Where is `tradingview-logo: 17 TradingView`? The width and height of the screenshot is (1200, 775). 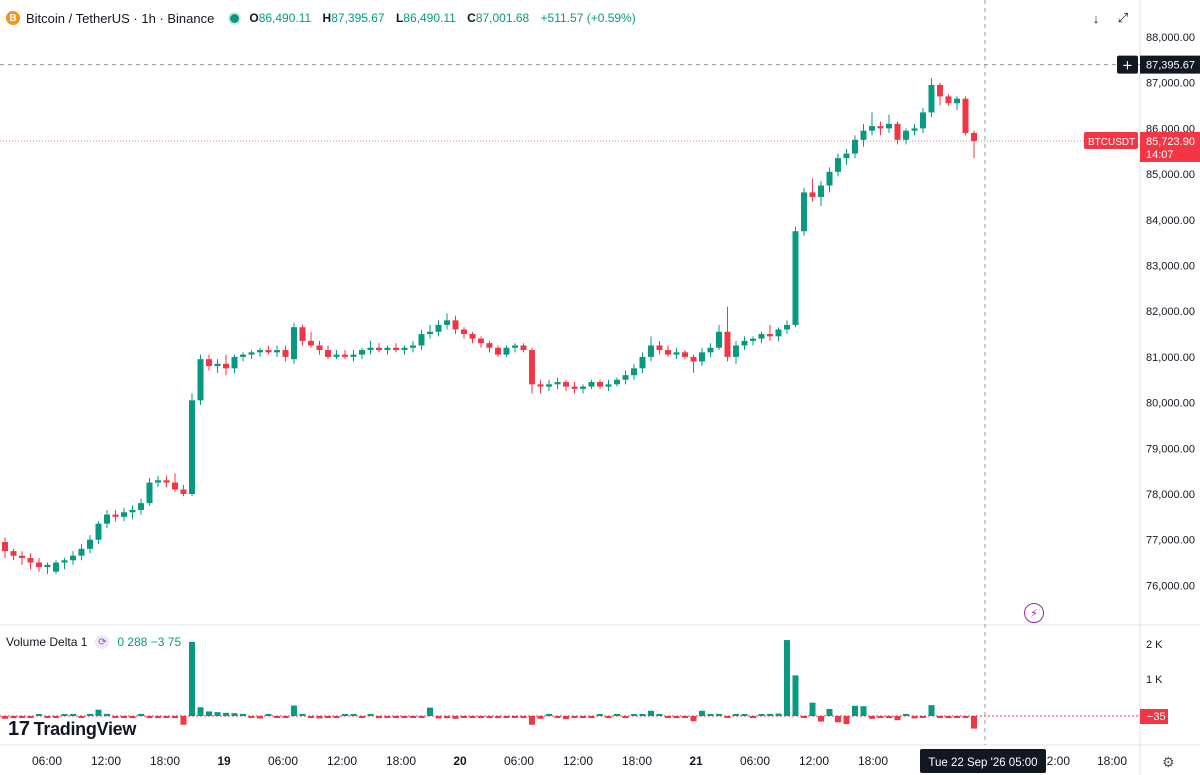
tradingview-logo: 17 TradingView is located at coordinates (72, 729).